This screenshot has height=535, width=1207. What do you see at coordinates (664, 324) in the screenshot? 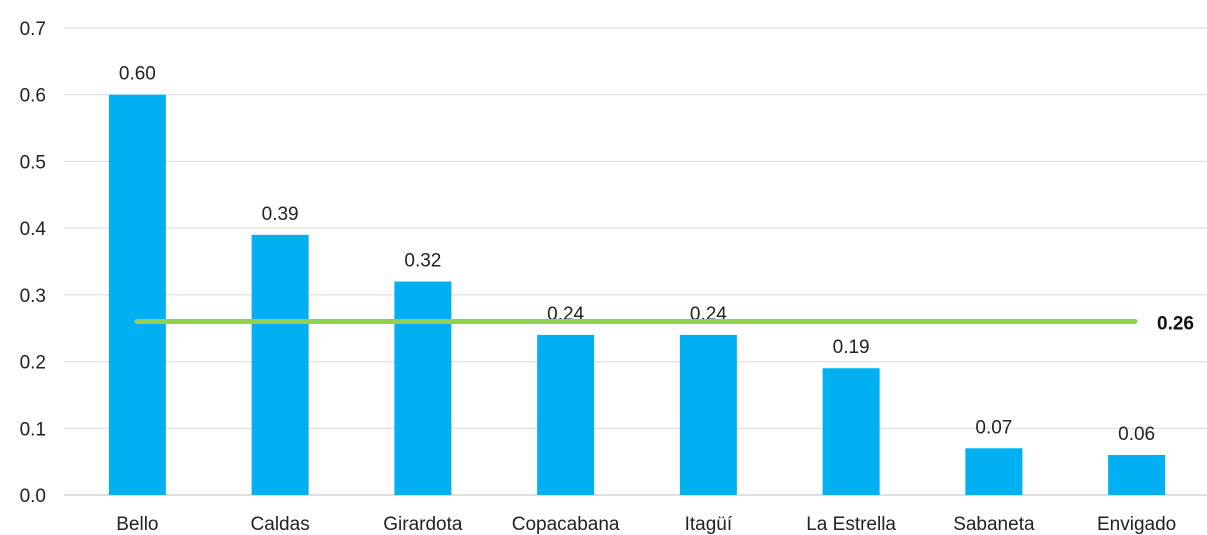
I see `average-reference-line: 0.26` at bounding box center [664, 324].